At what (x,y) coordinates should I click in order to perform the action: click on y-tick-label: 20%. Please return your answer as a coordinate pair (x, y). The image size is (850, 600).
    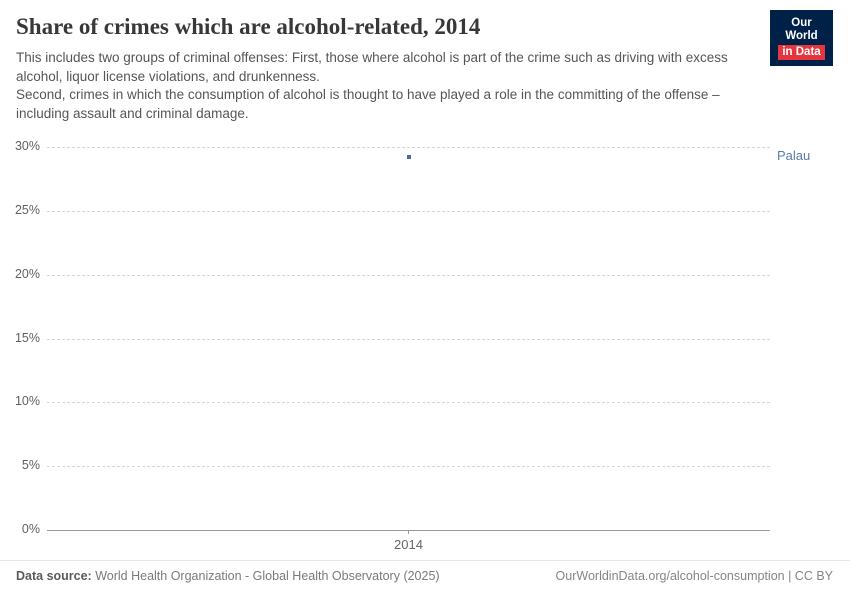
    Looking at the image, I should click on (27, 273).